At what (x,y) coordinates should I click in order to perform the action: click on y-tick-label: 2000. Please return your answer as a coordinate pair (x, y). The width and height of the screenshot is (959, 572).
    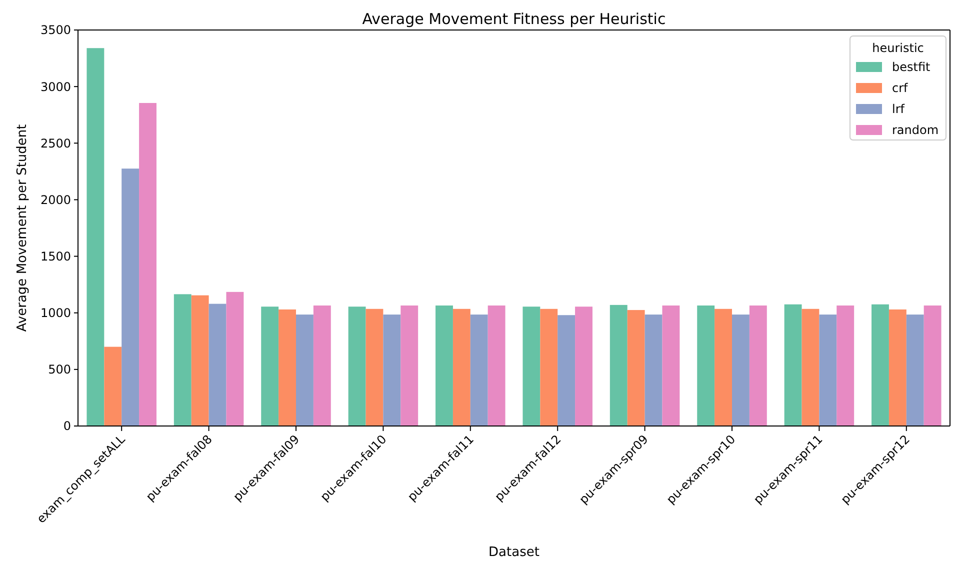
    Looking at the image, I should click on (55, 199).